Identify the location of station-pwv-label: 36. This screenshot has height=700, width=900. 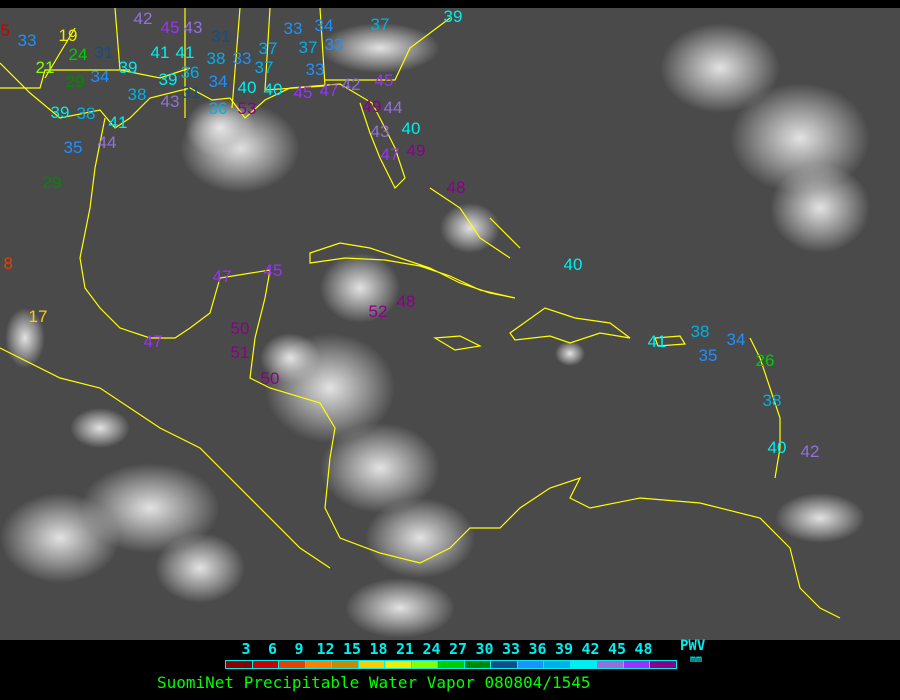
(218, 108).